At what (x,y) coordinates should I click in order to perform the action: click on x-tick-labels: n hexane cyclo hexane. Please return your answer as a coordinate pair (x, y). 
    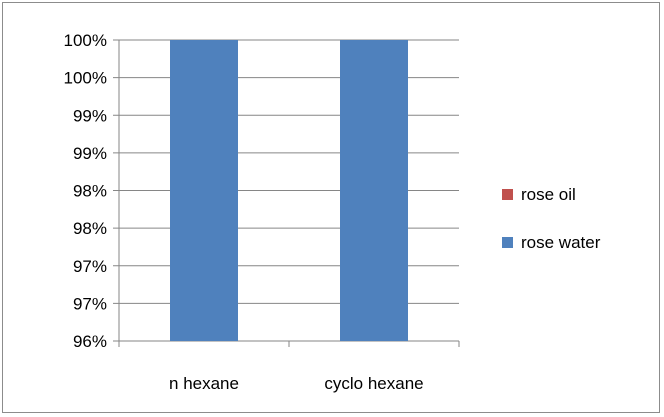
    Looking at the image, I should click on (296, 383).